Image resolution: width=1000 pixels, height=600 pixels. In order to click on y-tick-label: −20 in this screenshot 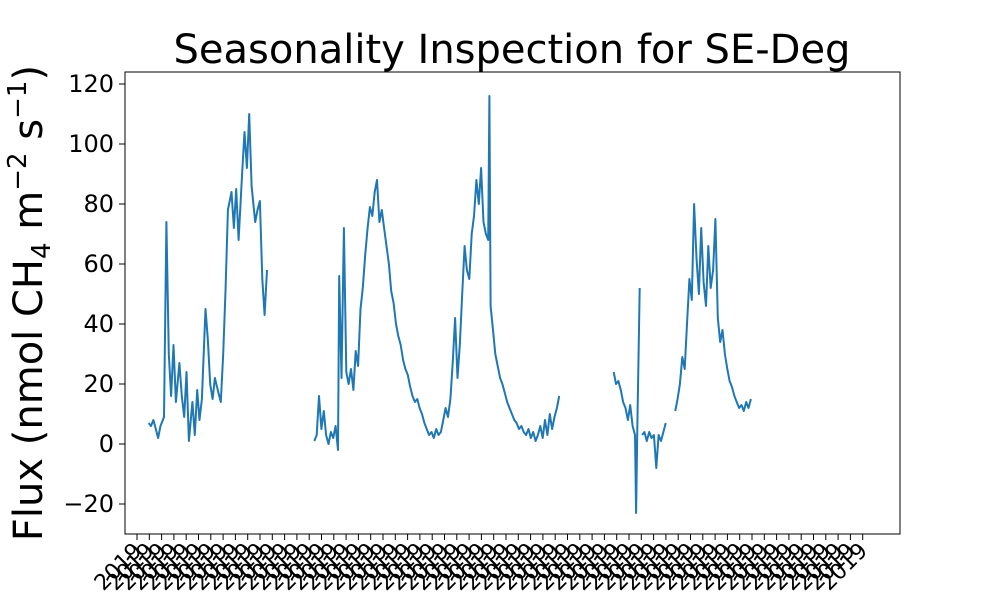, I will do `click(88, 504)`.